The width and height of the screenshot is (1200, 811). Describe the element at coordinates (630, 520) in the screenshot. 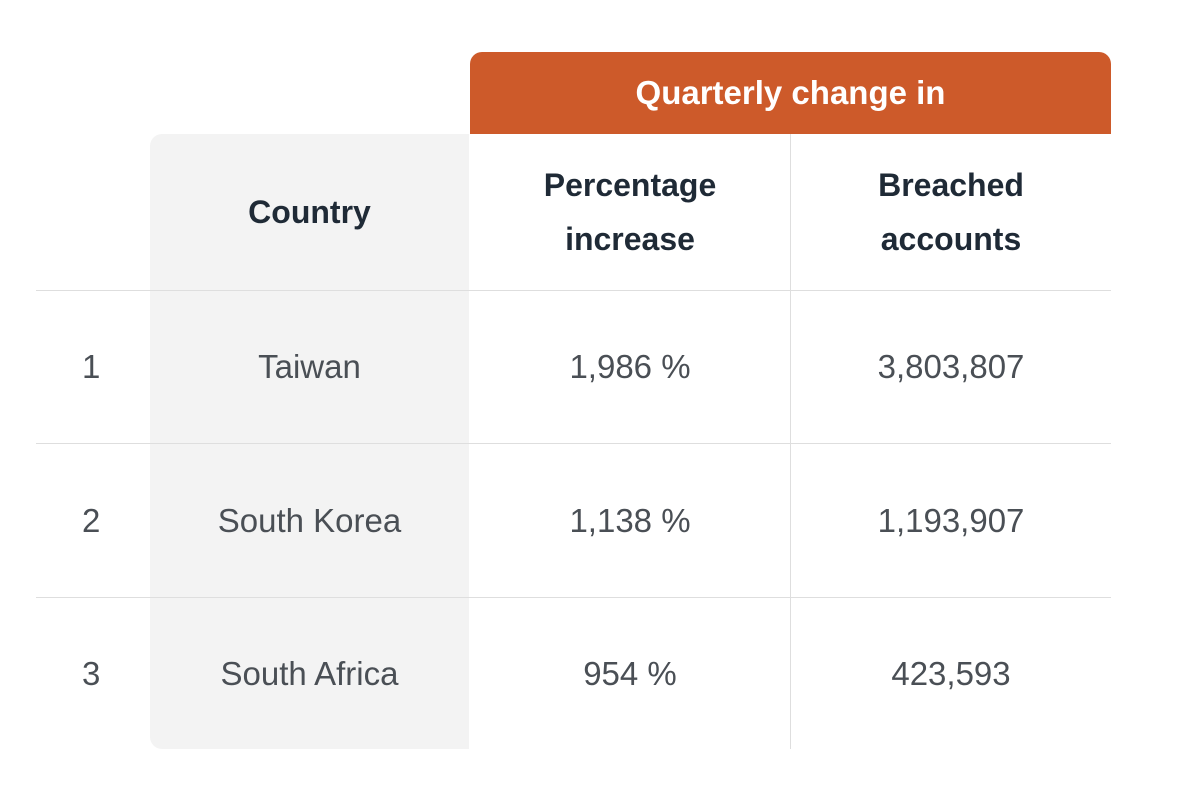

I see `percentage-cell: 1,138 %` at that location.